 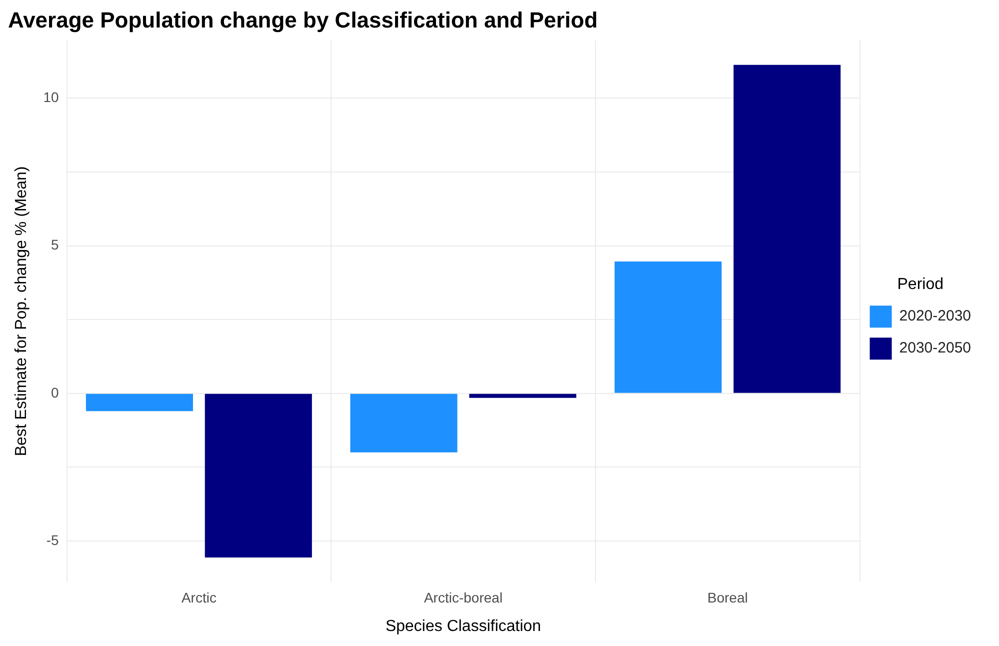 I want to click on y-axis-title: Best Estimate for Pop. change % (Mean), so click(x=21, y=311).